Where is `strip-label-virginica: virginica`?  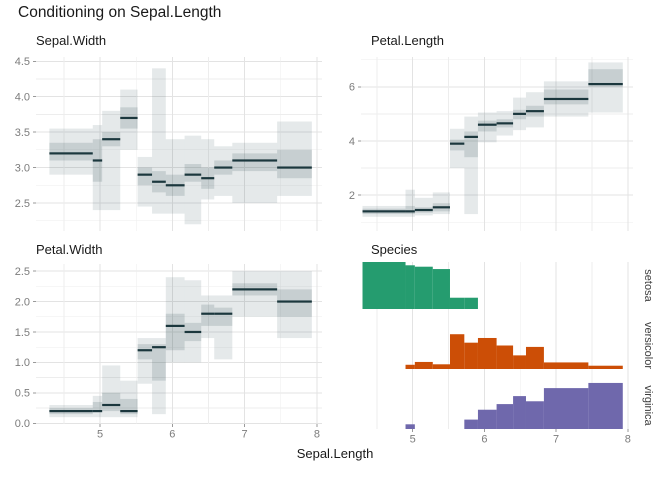
strip-label-virginica: virginica is located at coordinates (648, 405).